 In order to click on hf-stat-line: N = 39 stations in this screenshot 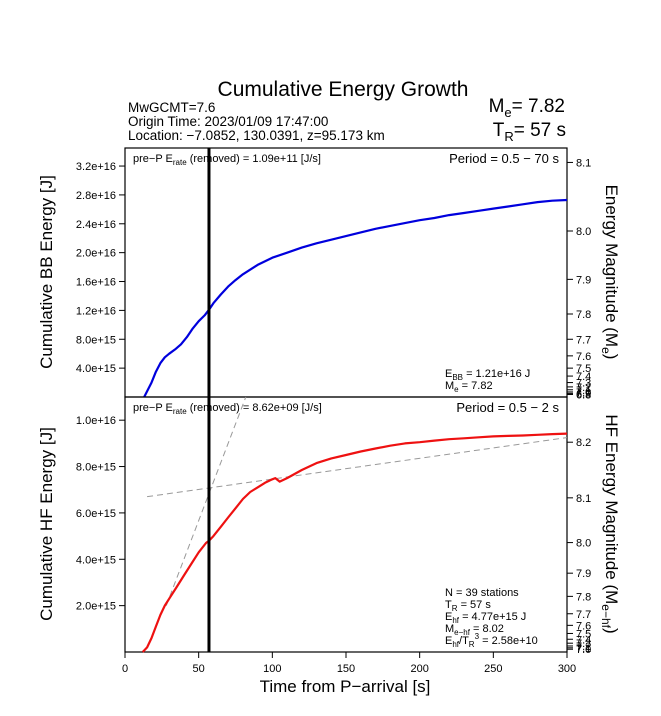, I will do `click(482, 593)`.